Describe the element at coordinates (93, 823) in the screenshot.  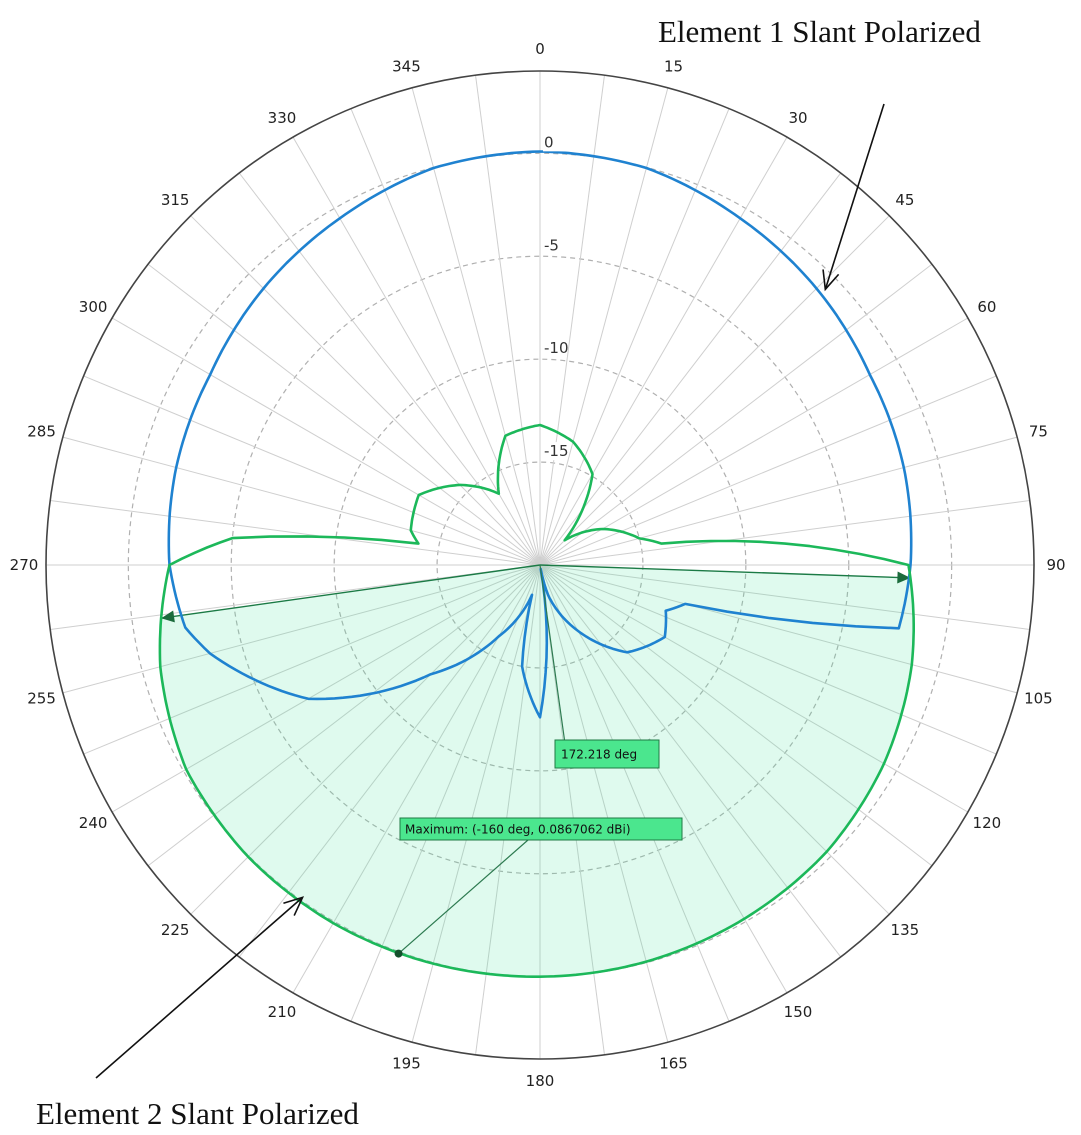
I see `angle-tick-label: 240` at that location.